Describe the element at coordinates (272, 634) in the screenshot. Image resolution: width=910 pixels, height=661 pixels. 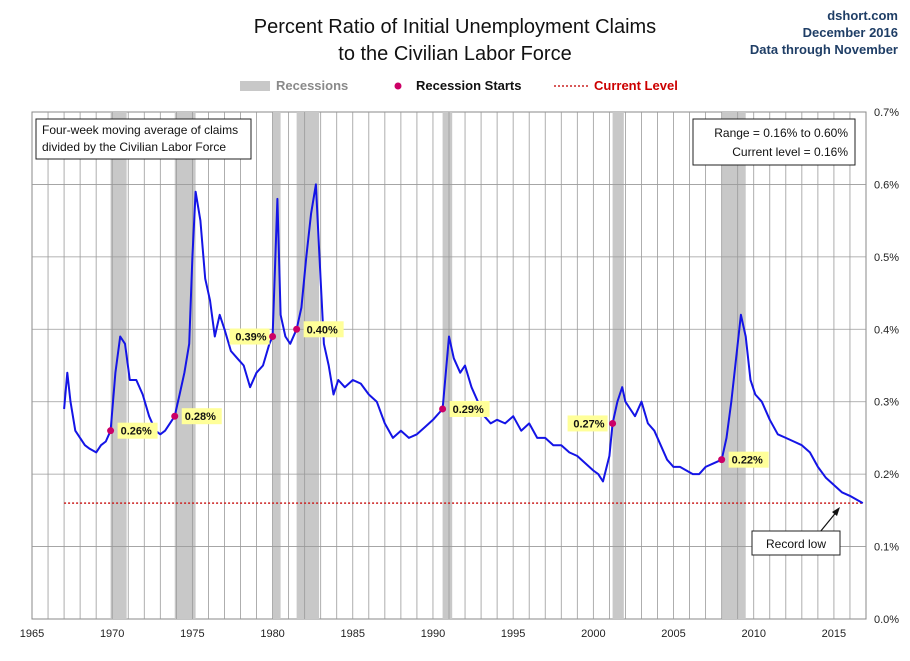
I see `x-tick-label: 1980` at that location.